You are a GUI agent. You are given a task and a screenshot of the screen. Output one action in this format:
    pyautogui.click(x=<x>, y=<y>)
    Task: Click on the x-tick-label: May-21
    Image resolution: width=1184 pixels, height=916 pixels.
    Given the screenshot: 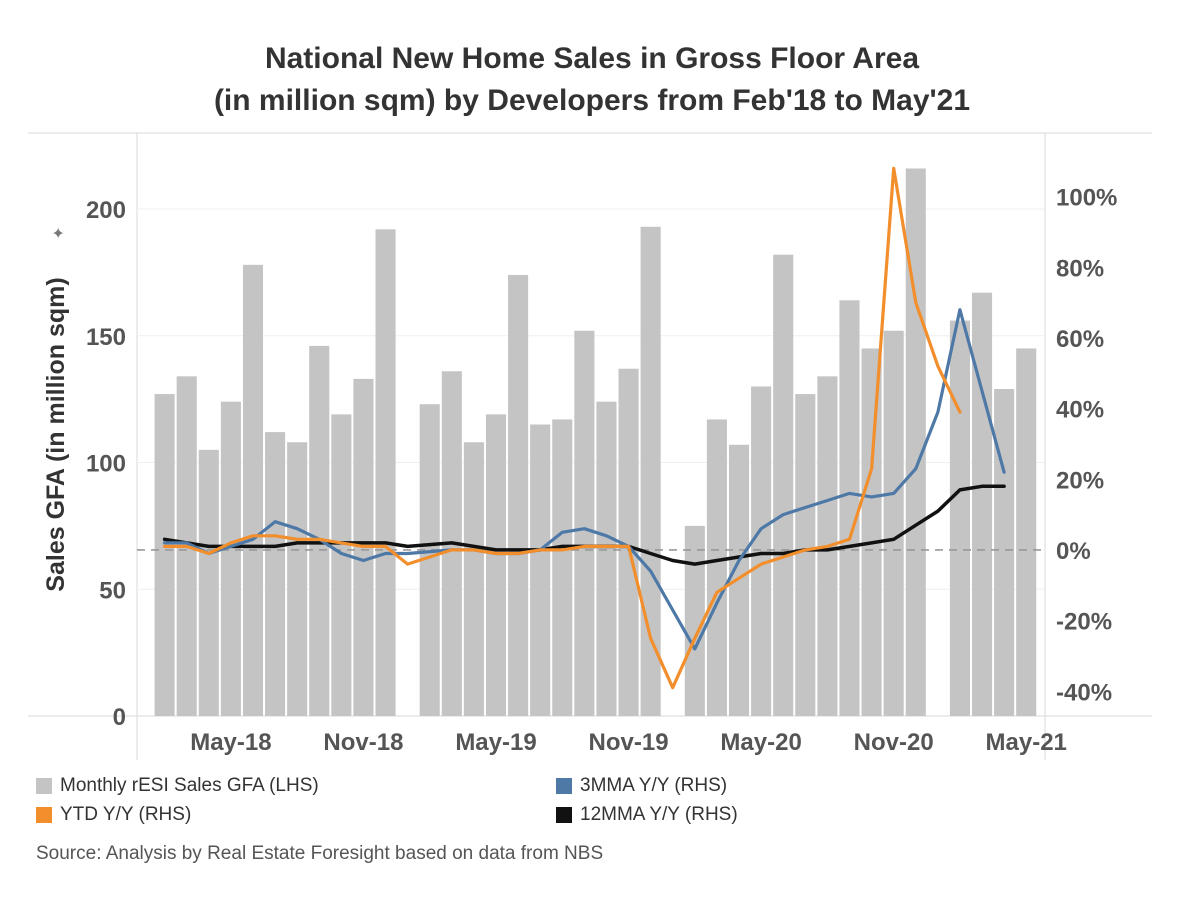 What is the action you would take?
    pyautogui.click(x=1026, y=742)
    